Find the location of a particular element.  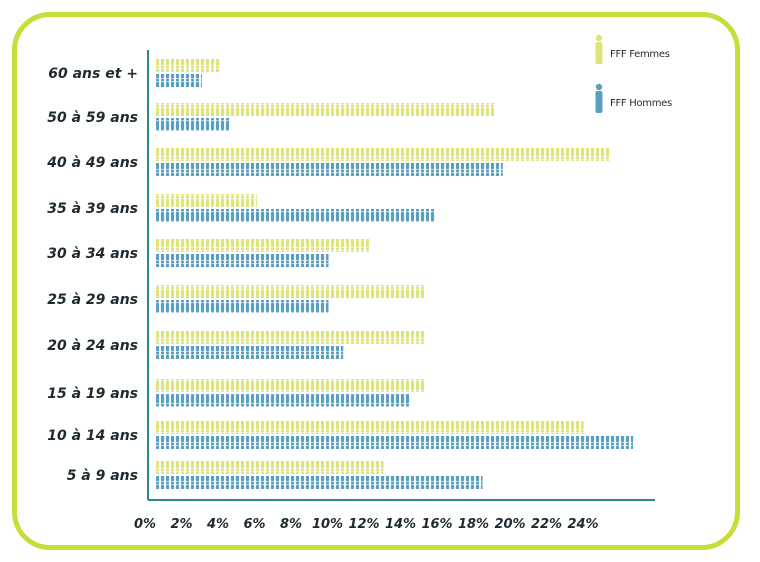

x-tick-label: 4% is located at coordinates (217, 524).